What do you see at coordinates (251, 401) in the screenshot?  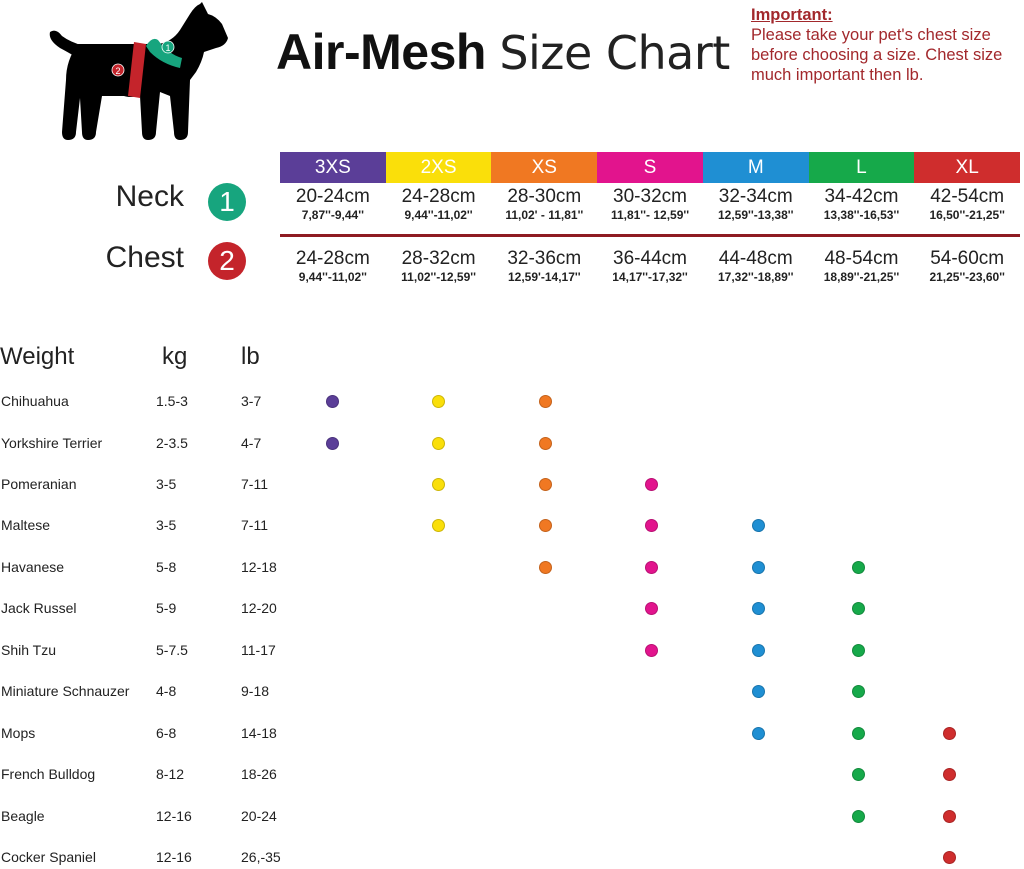 I see `breed-lb: 3-7` at bounding box center [251, 401].